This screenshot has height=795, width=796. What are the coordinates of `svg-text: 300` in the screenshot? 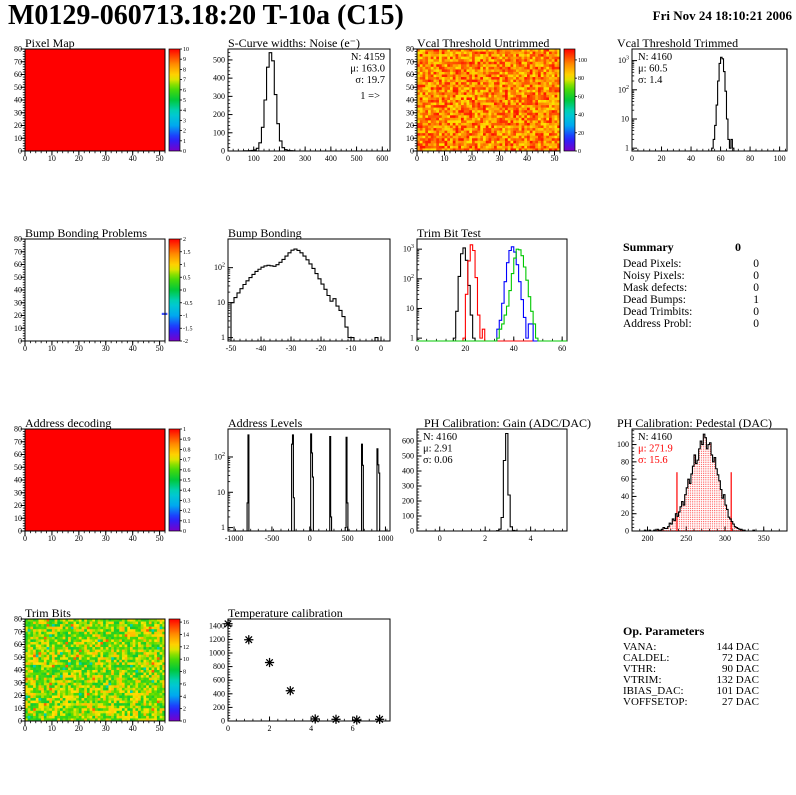 It's located at (305, 158).